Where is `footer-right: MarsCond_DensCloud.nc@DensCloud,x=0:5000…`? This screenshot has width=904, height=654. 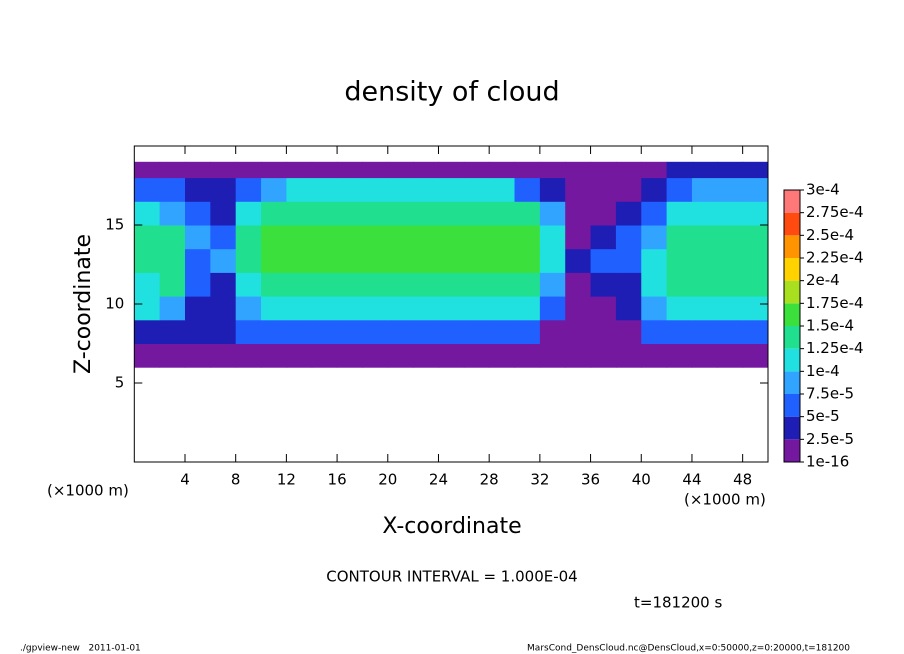
footer-right: MarsCond_DensCloud.nc@DensCloud,x=0:5000… is located at coordinates (688, 649).